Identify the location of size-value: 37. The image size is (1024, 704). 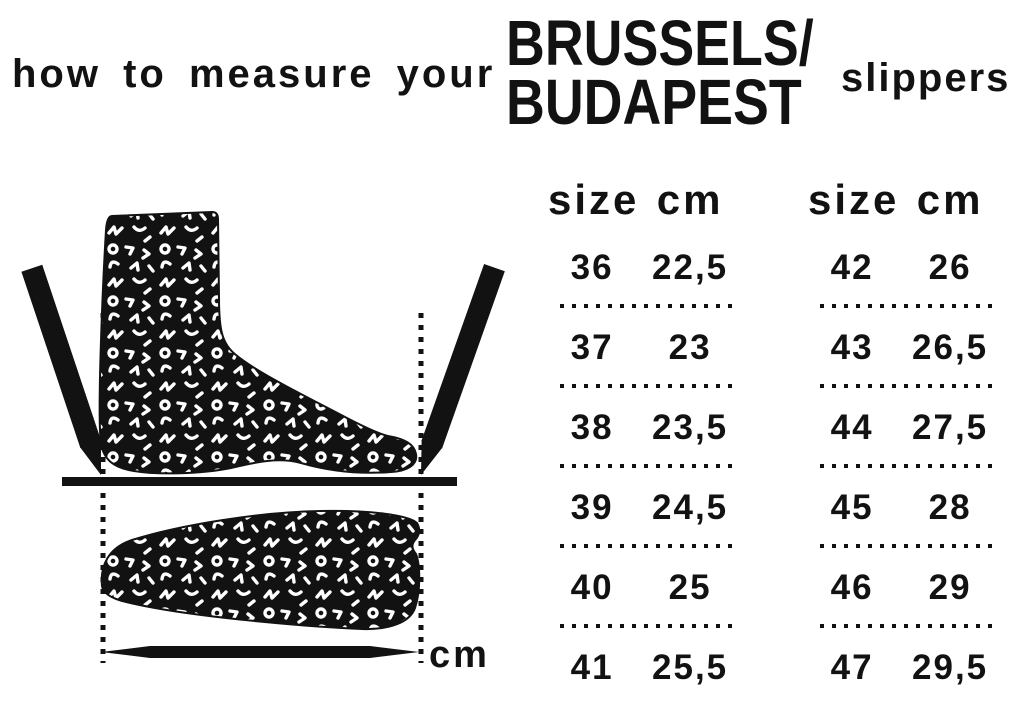
(592, 347).